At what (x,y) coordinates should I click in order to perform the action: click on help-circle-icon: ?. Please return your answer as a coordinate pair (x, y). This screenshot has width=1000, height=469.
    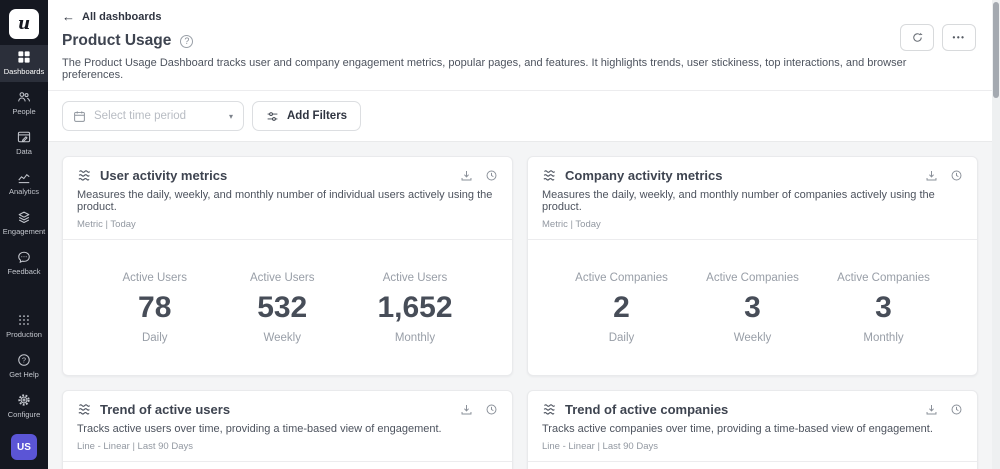
    Looking at the image, I should click on (24, 360).